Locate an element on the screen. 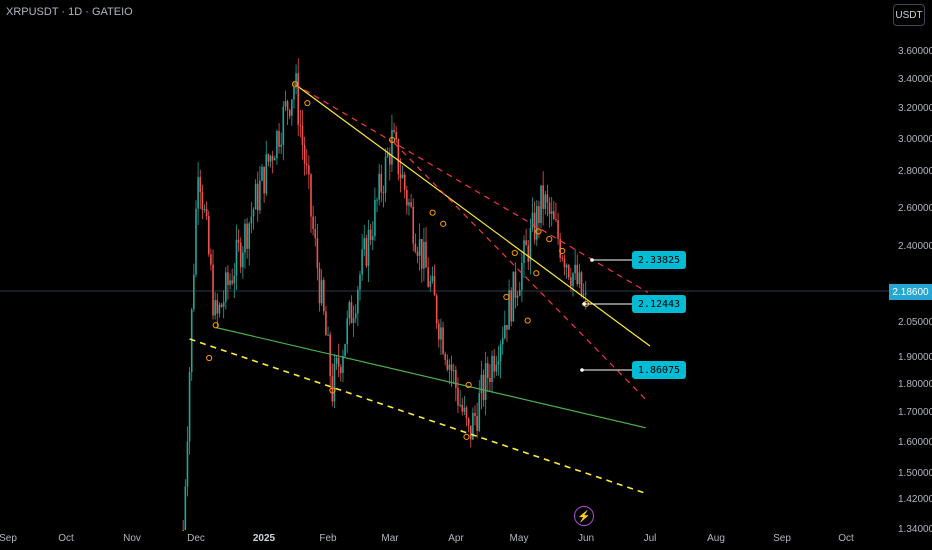 Image resolution: width=932 pixels, height=550 pixels. x-tick-label: May is located at coordinates (519, 538).